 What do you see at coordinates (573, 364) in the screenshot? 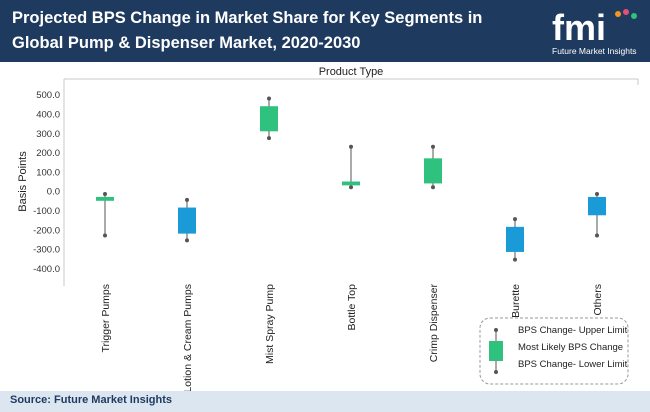
I see `legend-entry: BPS Change- Lower Limit` at bounding box center [573, 364].